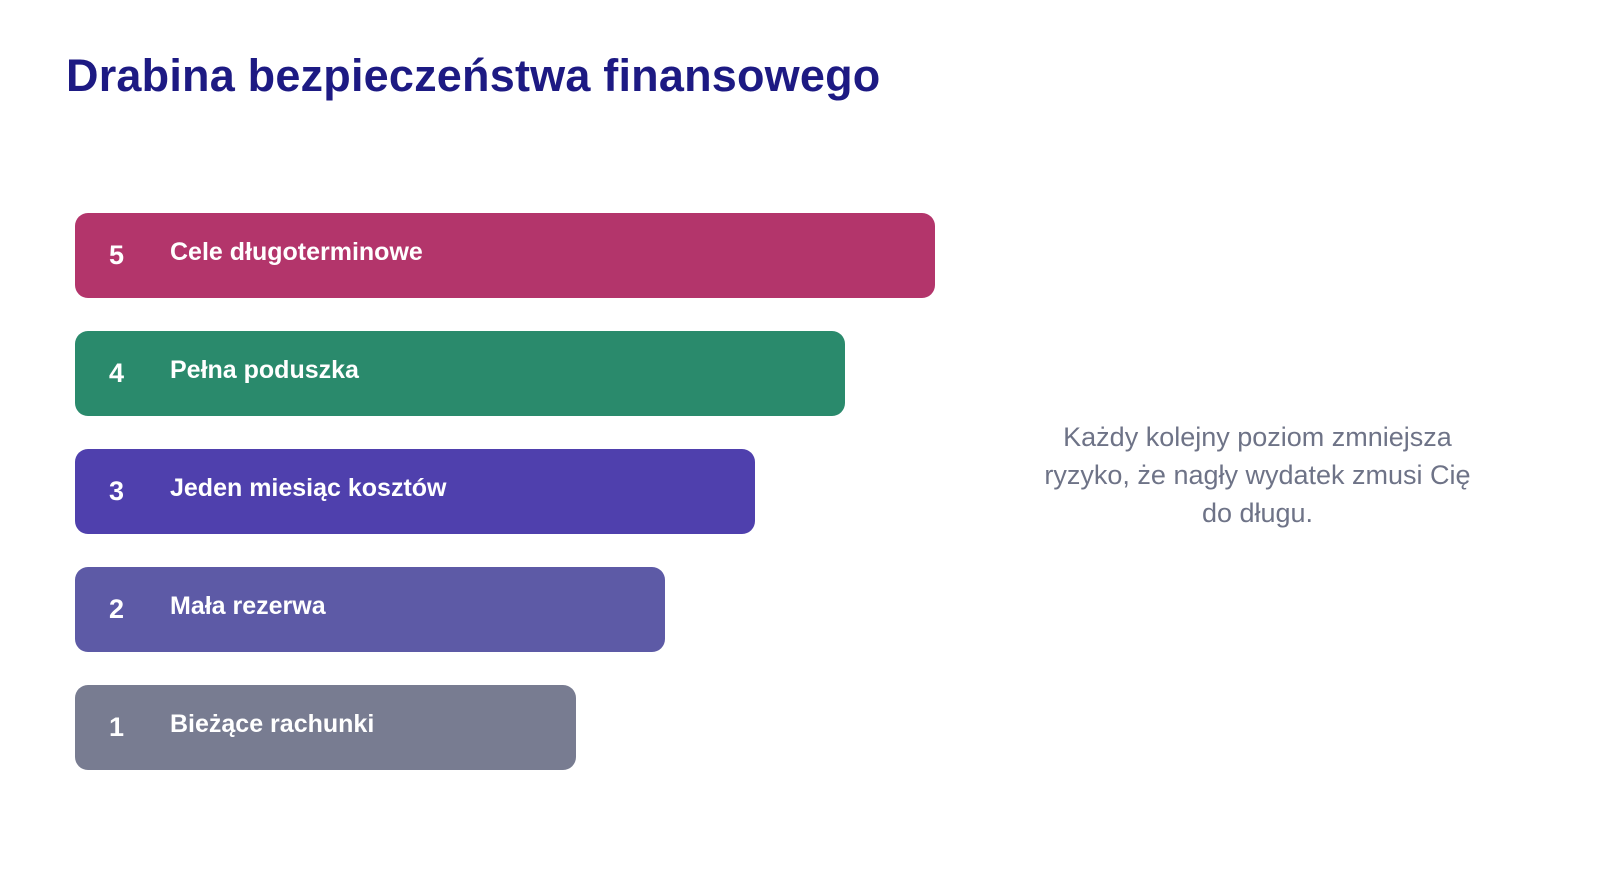 Image resolution: width=1600 pixels, height=894 pixels. I want to click on level-label: Mała rezerwa, so click(248, 606).